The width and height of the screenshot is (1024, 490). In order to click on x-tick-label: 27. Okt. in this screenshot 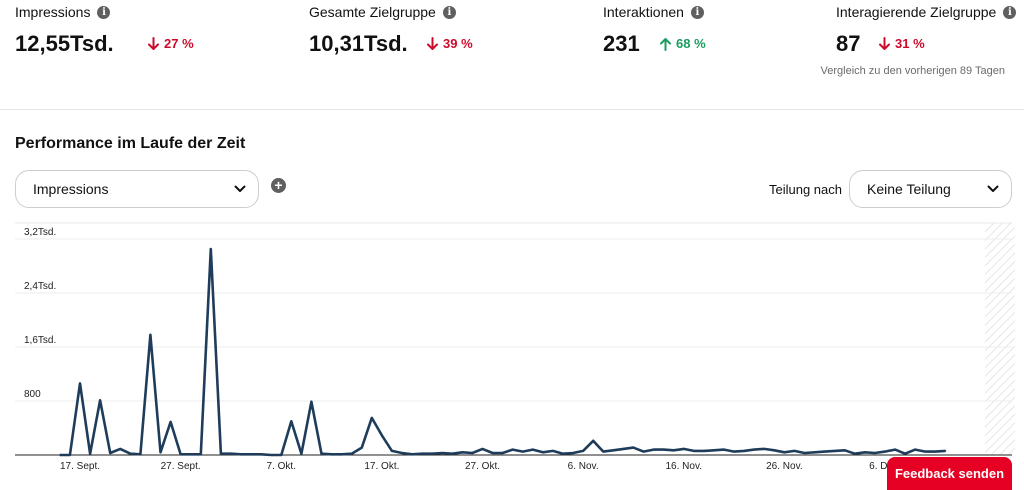, I will do `click(482, 466)`.